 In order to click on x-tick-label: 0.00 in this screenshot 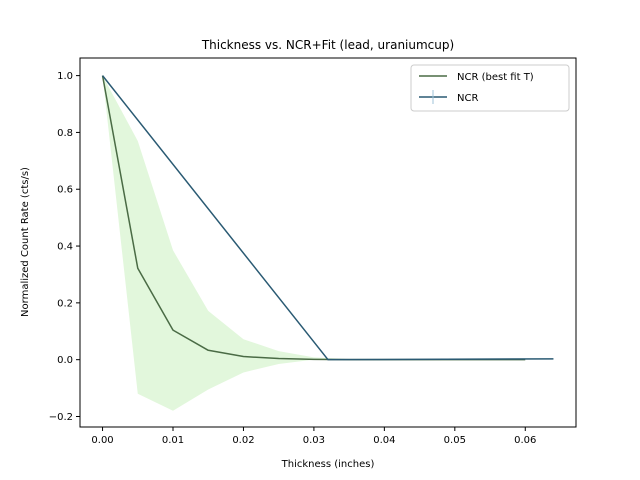, I will do `click(102, 440)`.